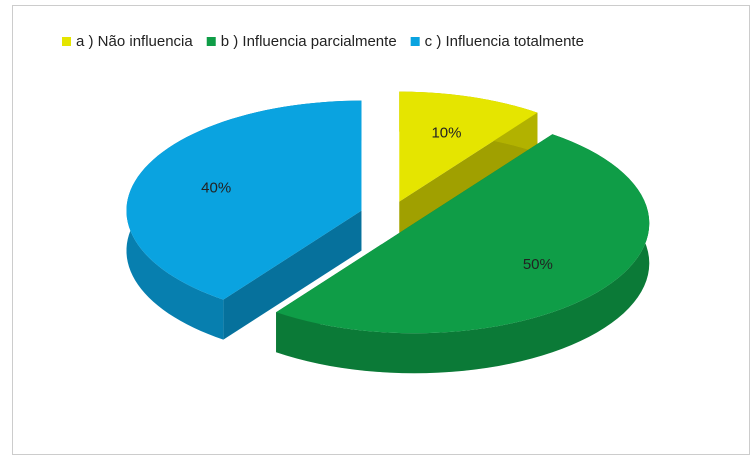 This screenshot has height=460, width=755. What do you see at coordinates (309, 41) in the screenshot?
I see `legend-label: b ) Influencia parcialmente` at bounding box center [309, 41].